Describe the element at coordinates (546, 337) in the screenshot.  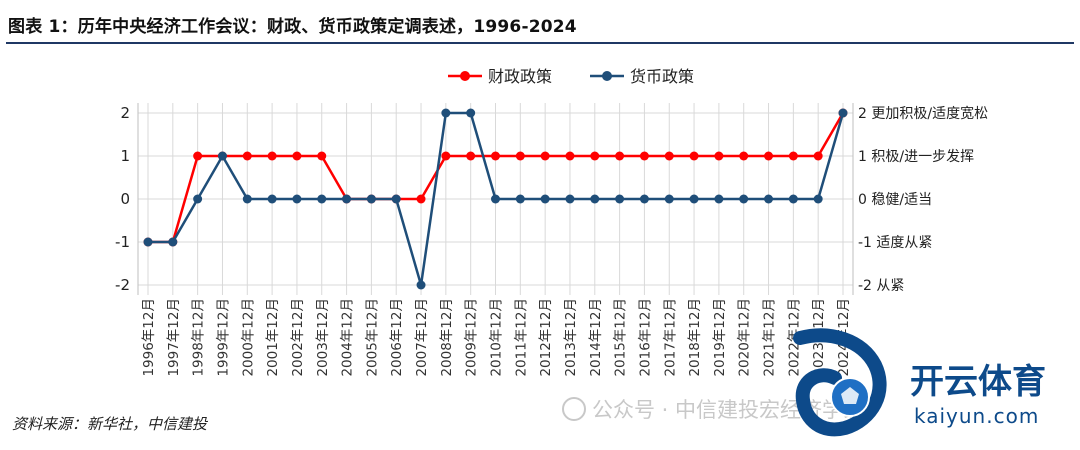
I see `x-tick-label: 2012年12月` at that location.